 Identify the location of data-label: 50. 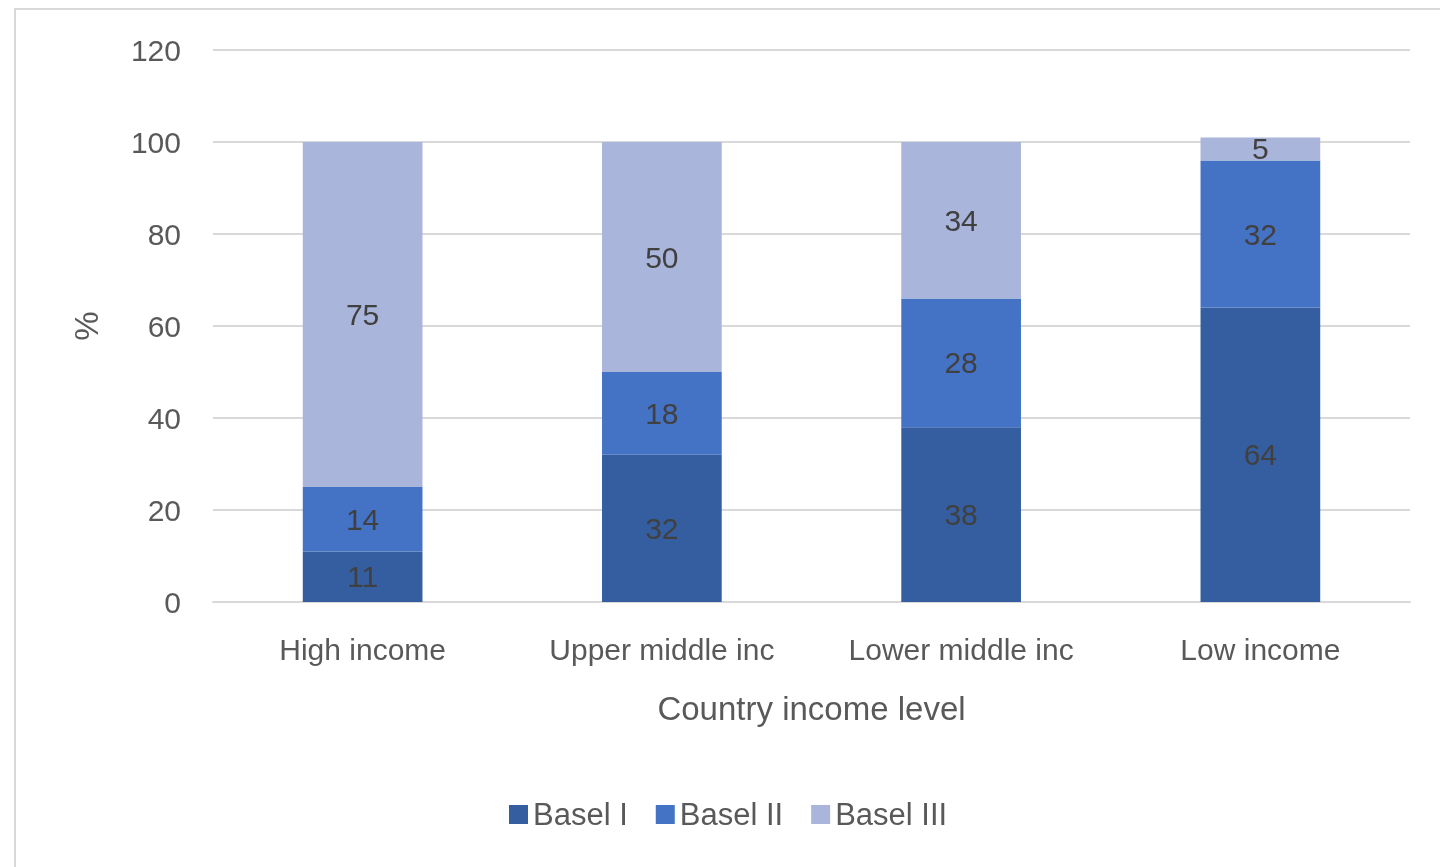
(662, 257).